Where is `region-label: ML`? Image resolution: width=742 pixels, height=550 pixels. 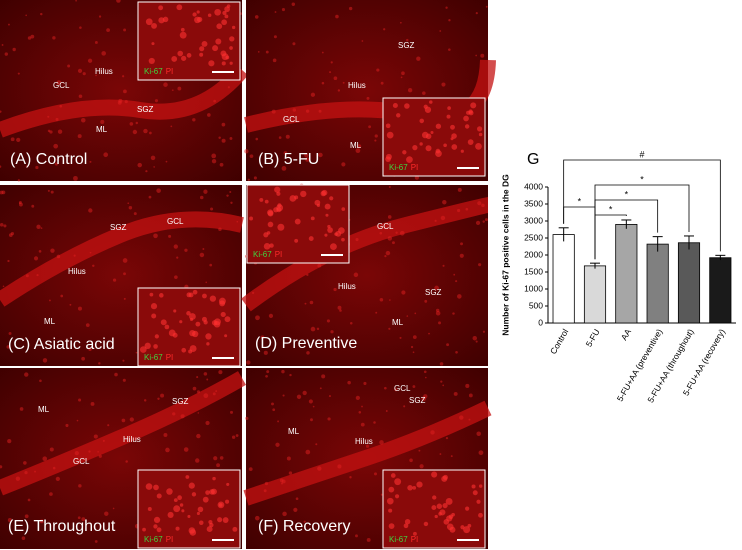
region-label: ML is located at coordinates (294, 431).